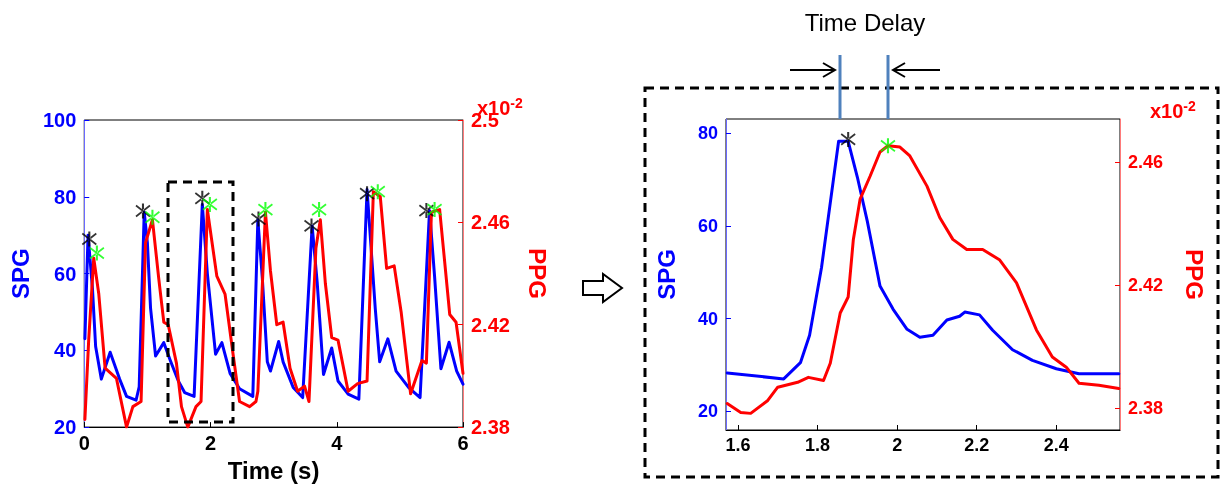  I want to click on x-axis-title: Time (s), so click(273, 470).